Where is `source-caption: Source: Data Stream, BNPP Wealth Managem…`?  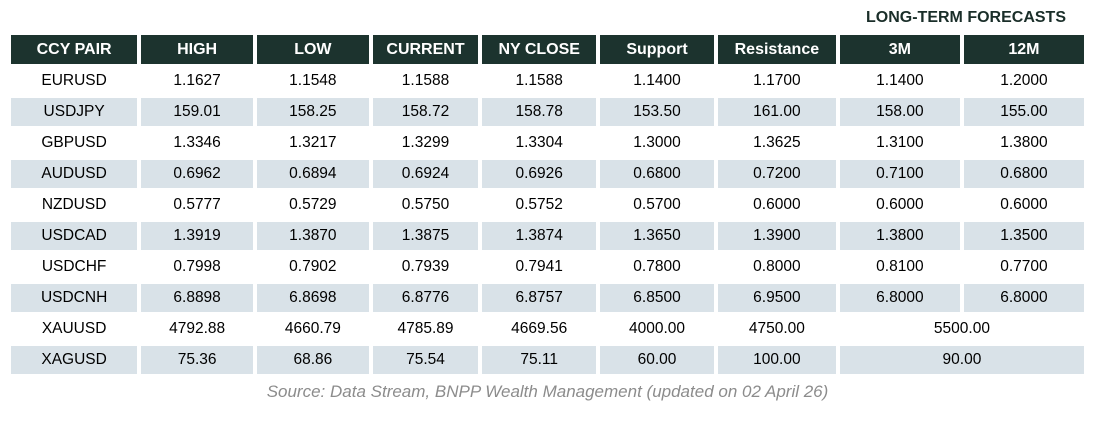 source-caption: Source: Data Stream, BNPP Wealth Managem… is located at coordinates (547, 391).